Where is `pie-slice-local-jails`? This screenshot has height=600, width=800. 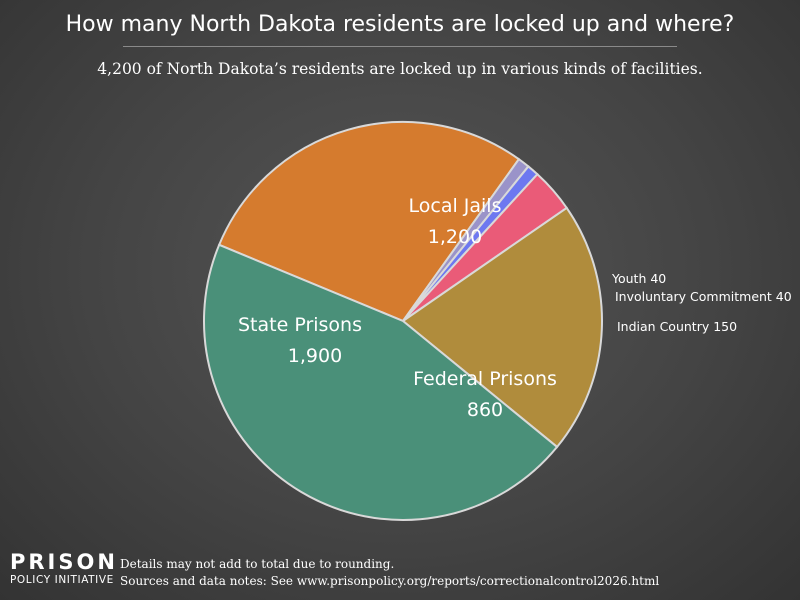
pie-slice-local-jails is located at coordinates (369, 222).